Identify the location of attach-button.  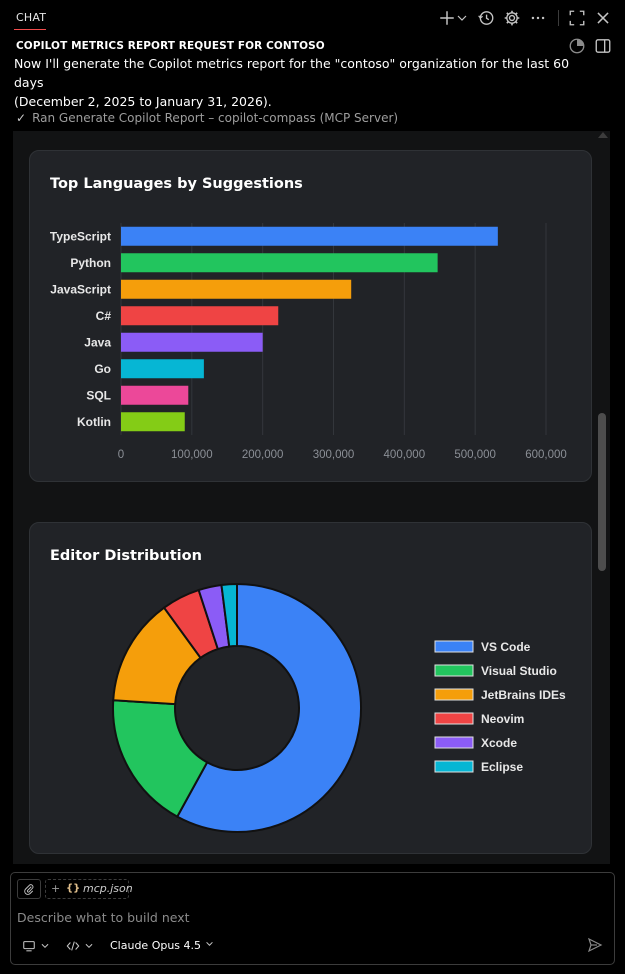
(29, 889).